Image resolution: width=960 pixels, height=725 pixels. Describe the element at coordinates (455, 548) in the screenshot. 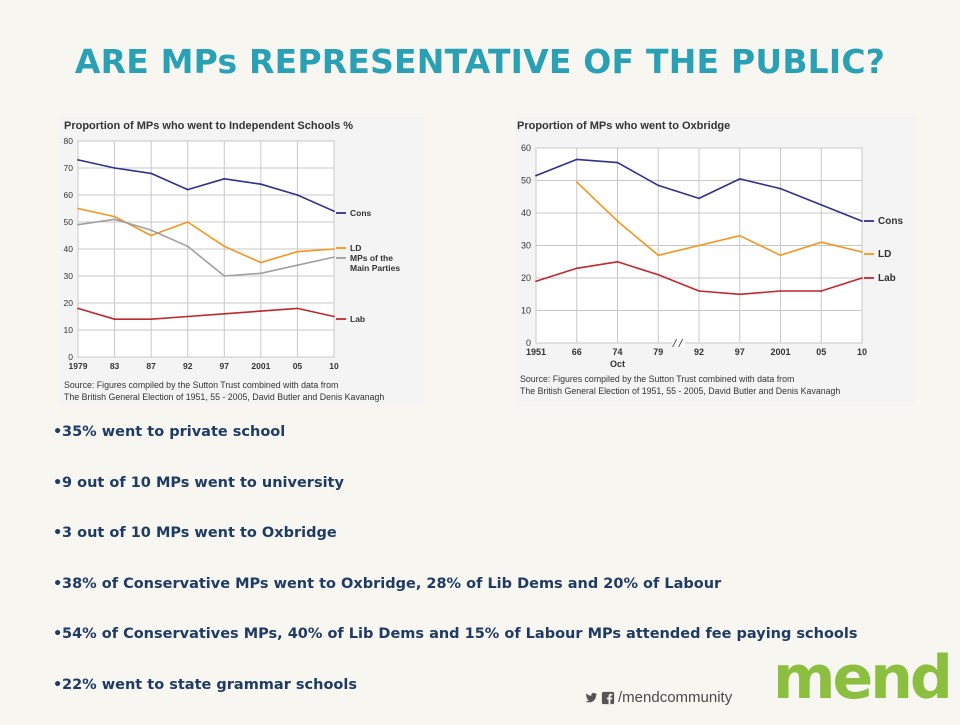

I see `fact-item: •3 out of 10 MPs went to Oxbridge` at that location.